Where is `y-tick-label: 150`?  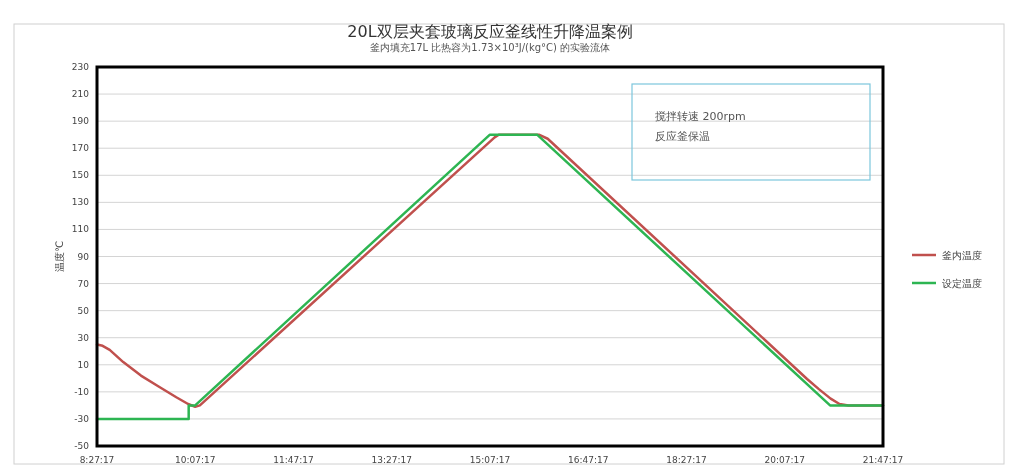
y-tick-label: 150 is located at coordinates (80, 175).